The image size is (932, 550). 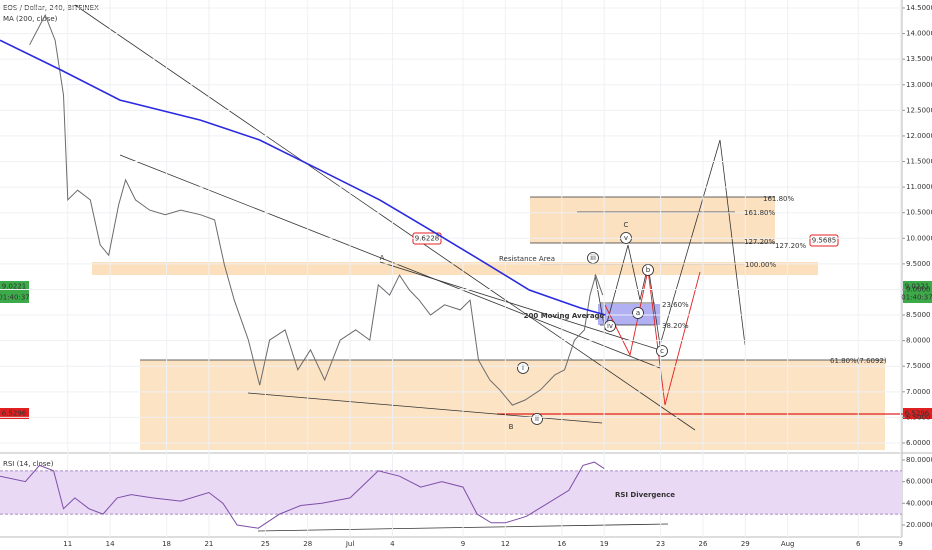 I want to click on x-tick-label: 12, so click(x=505, y=544).